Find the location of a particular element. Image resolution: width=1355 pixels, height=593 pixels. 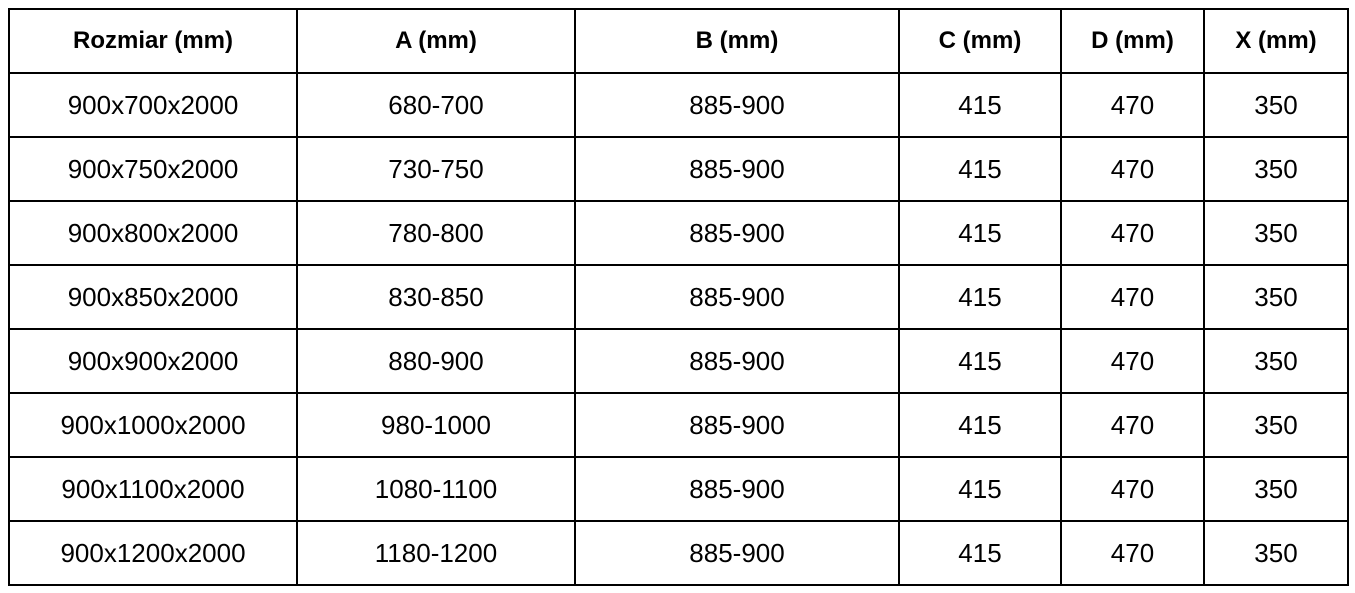

cell-size: 900x1200x2000 is located at coordinates (153, 553).